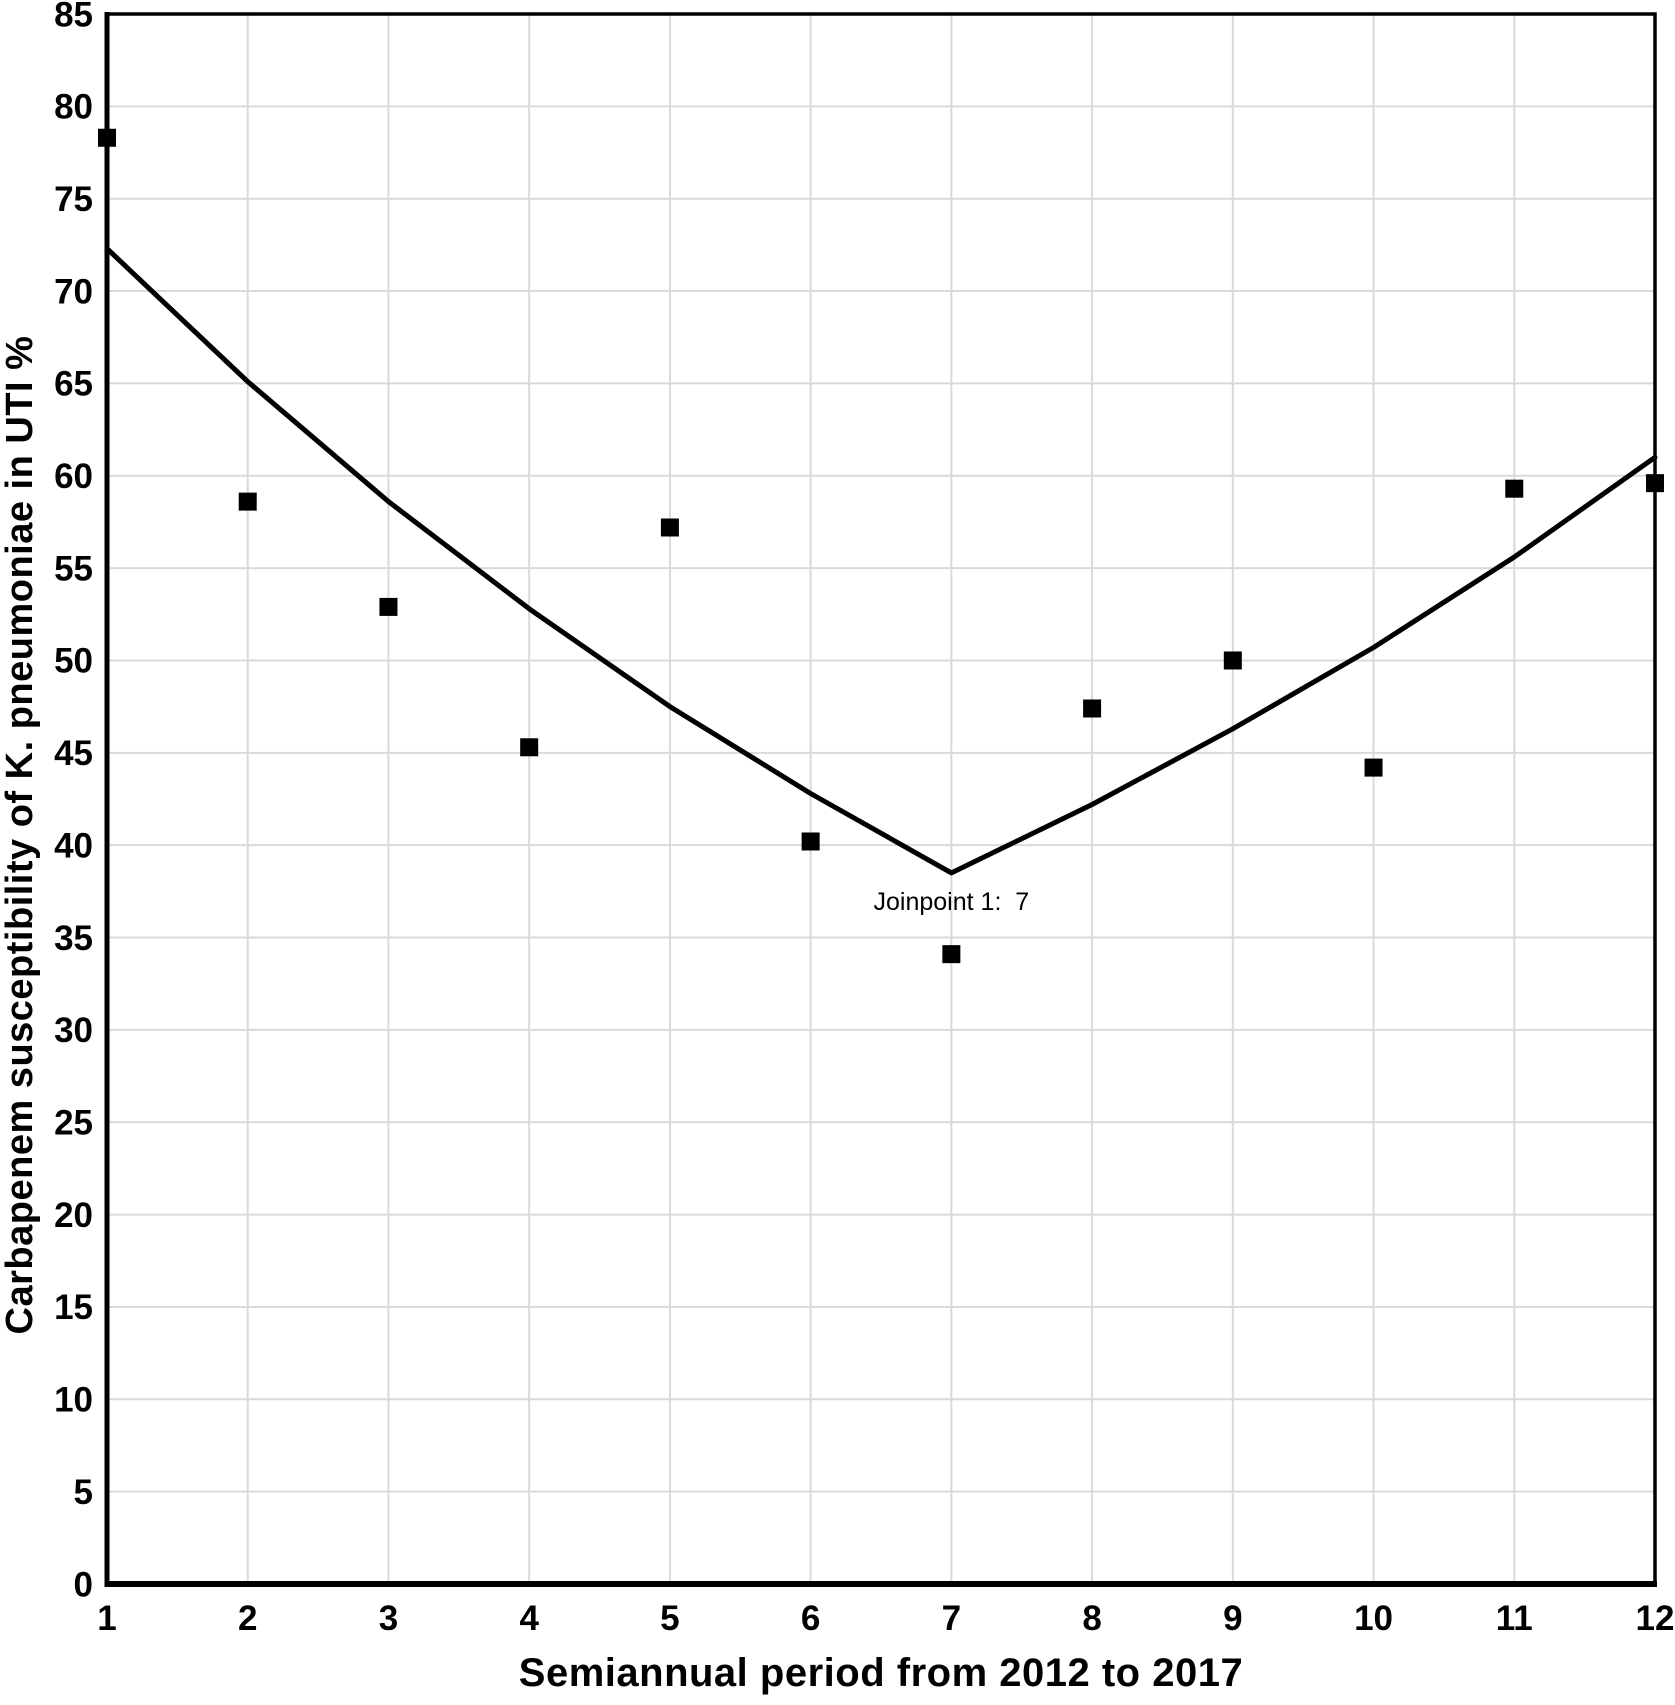  What do you see at coordinates (669, 1618) in the screenshot?
I see `x-tick-label: 5` at bounding box center [669, 1618].